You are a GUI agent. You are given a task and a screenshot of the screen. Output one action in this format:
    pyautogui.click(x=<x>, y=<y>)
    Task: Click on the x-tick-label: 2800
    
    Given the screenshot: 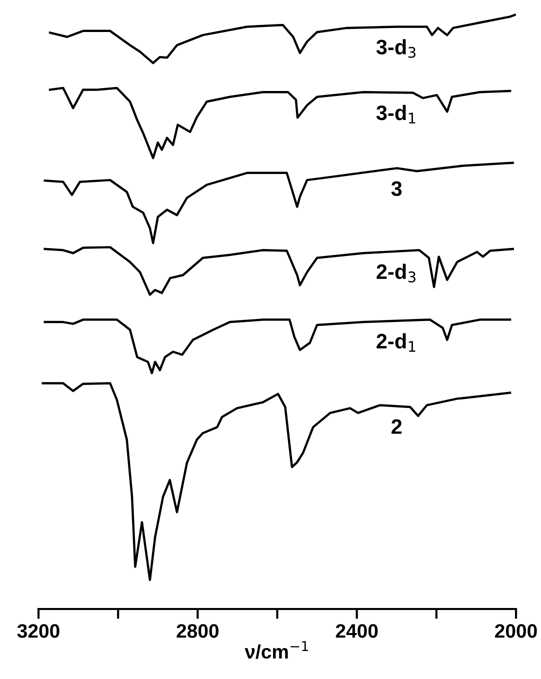 What is the action you would take?
    pyautogui.click(x=197, y=631)
    